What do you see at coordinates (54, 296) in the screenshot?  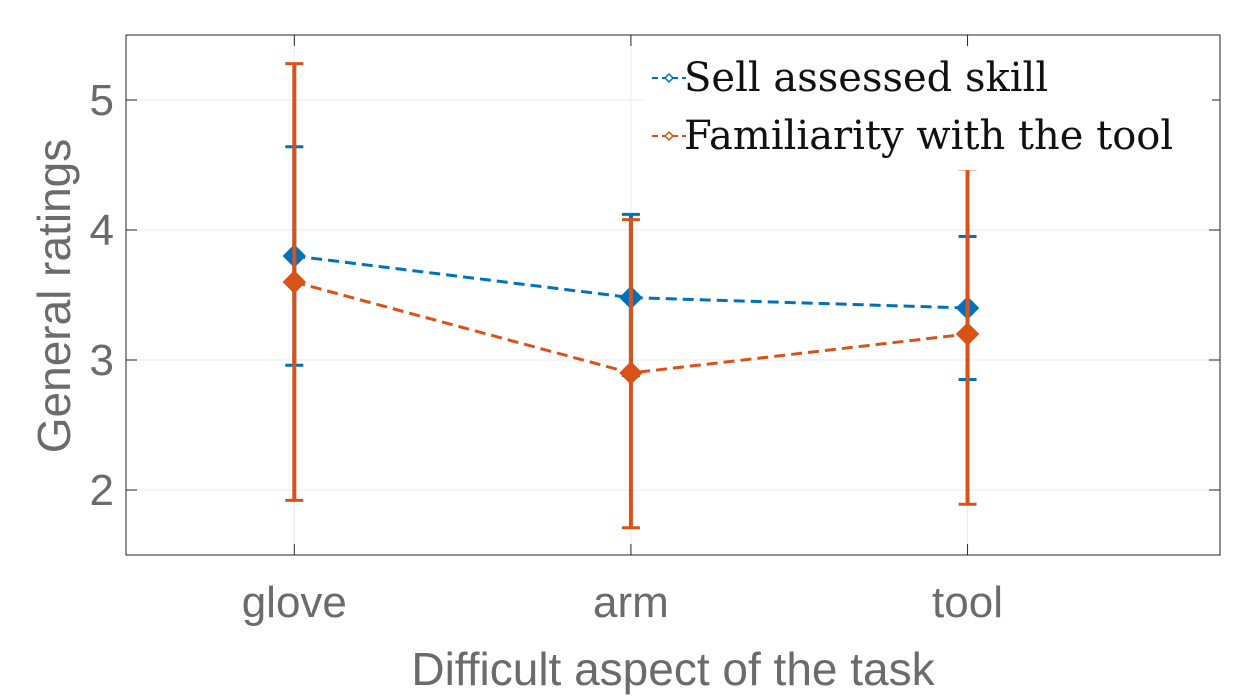 I see `y-axis-label: General ratings` at bounding box center [54, 296].